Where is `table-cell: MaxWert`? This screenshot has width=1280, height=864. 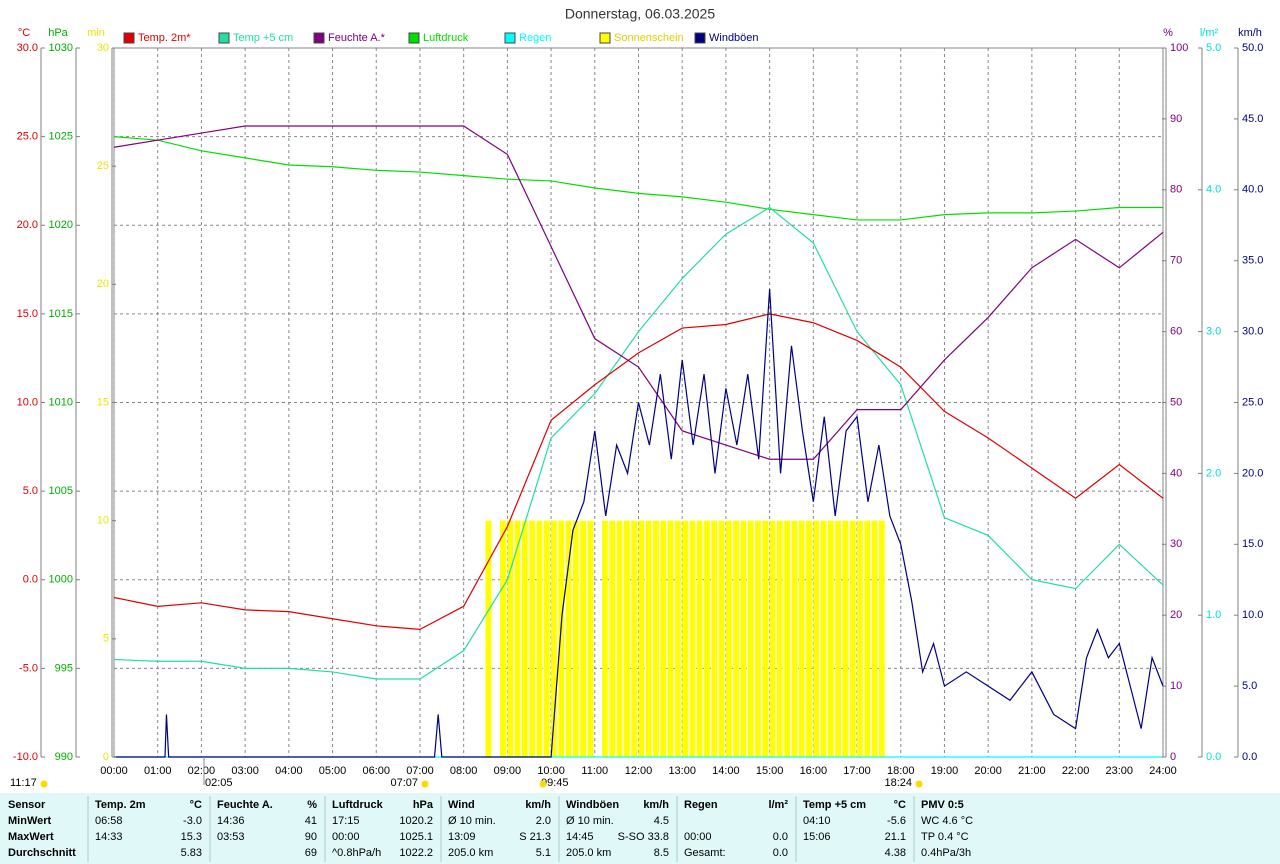
table-cell: MaxWert is located at coordinates (31, 837).